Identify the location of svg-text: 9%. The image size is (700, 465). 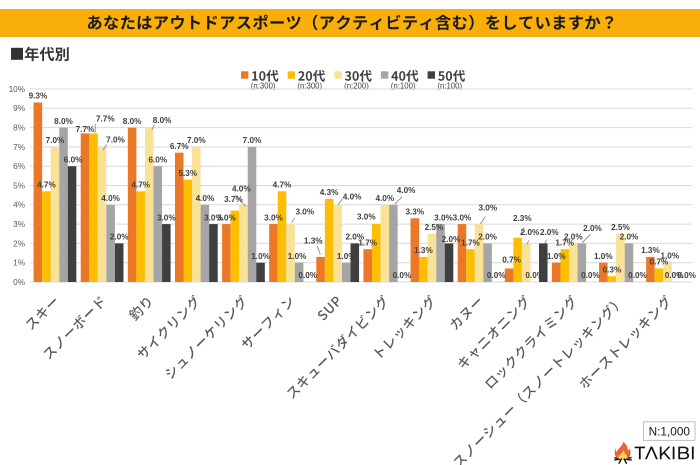
(19, 108).